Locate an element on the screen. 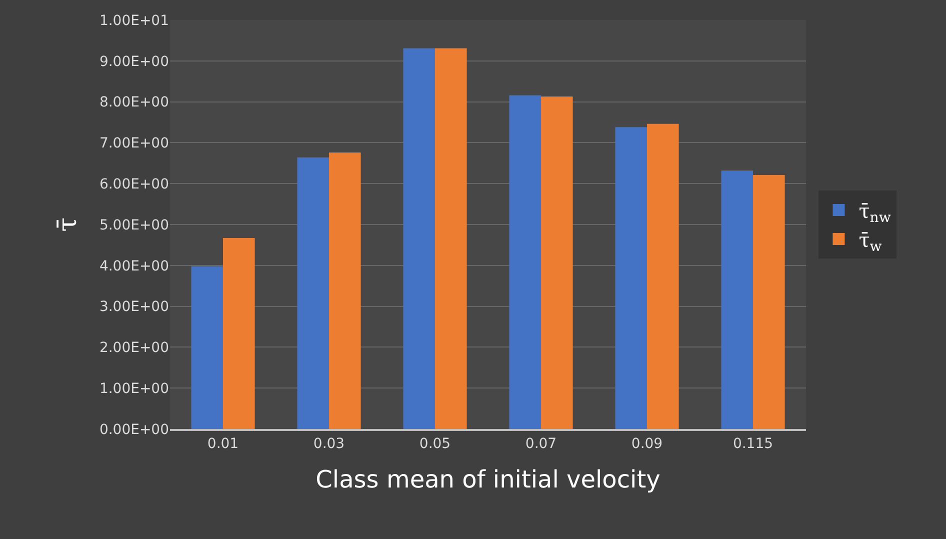 The image size is (946, 539). y-tick-label: 4.00E+00 is located at coordinates (134, 266).